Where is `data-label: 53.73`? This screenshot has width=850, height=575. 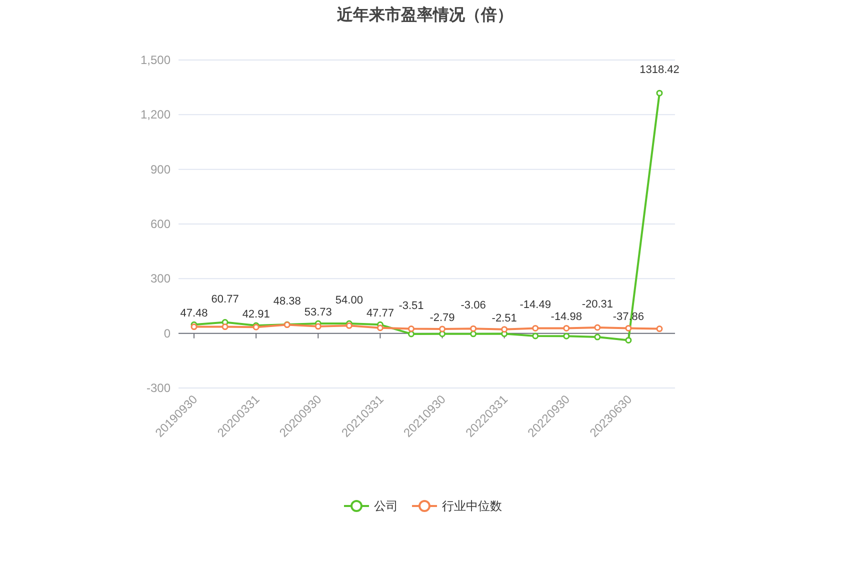 data-label: 53.73 is located at coordinates (318, 312).